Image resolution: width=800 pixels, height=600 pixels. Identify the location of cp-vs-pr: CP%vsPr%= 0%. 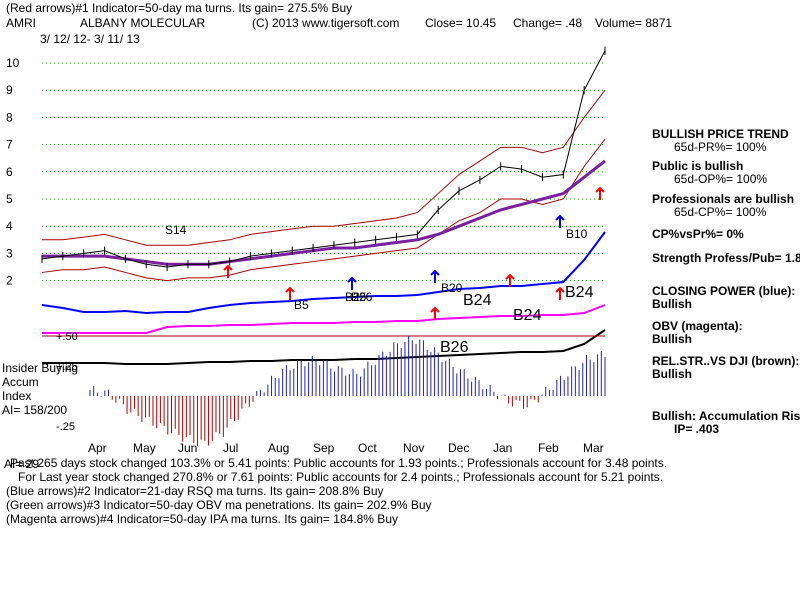
(698, 234).